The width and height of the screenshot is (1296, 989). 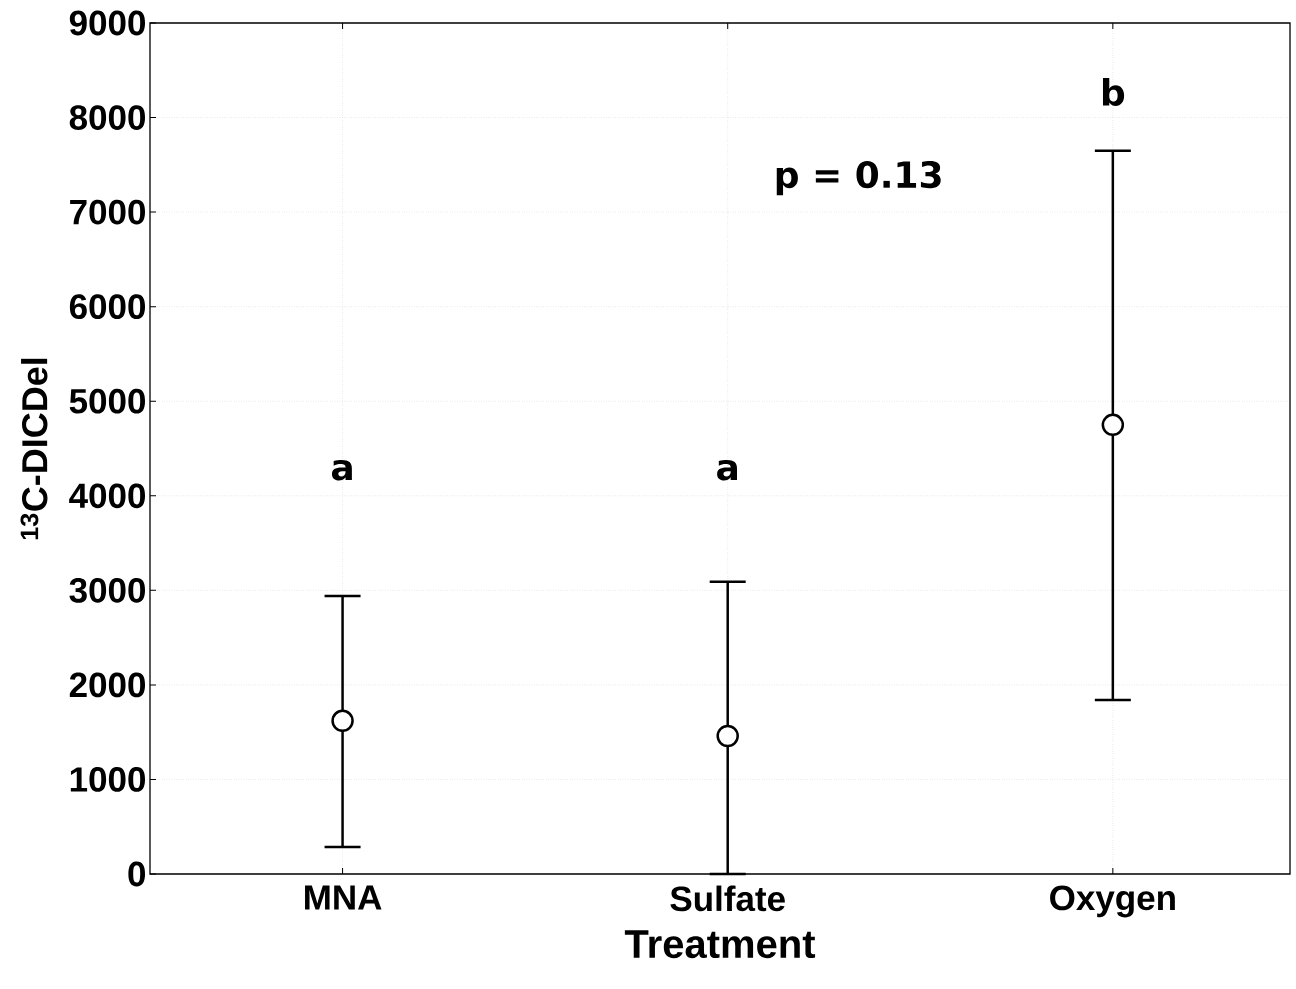 I want to click on y-tick-label: 5000, so click(x=107, y=401).